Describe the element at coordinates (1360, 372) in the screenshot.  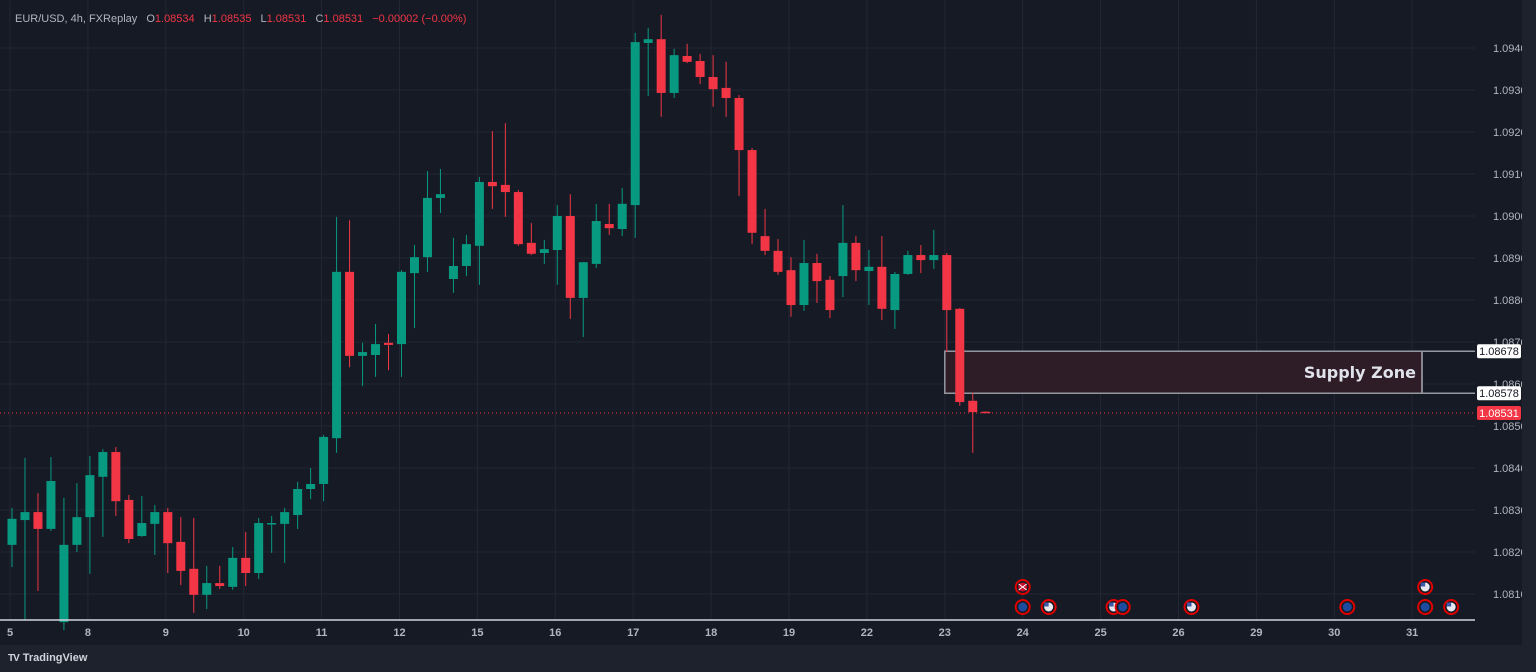
I see `supply-zone-label: Supply Zone` at that location.